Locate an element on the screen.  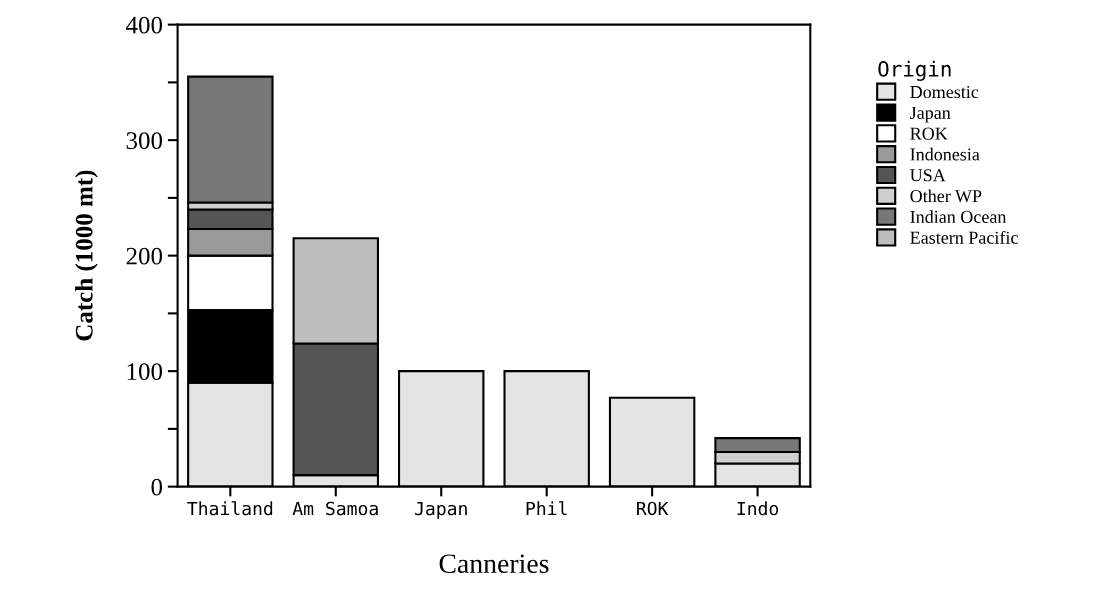
y-tick-label: 100 is located at coordinates (145, 372).